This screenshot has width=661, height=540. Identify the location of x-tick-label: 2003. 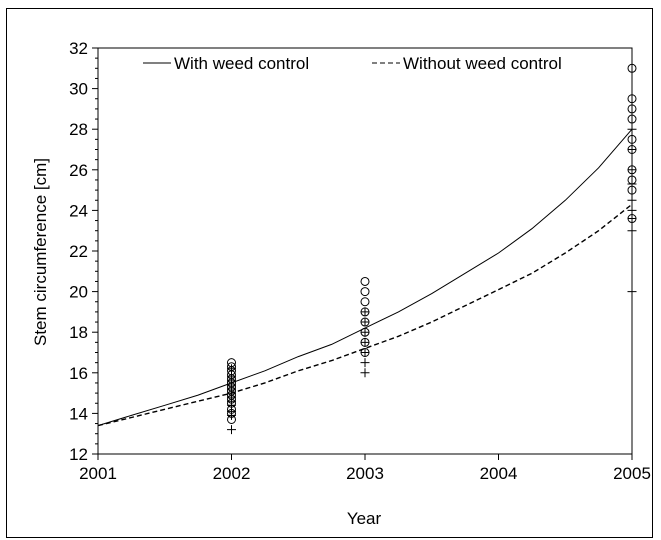
(365, 473).